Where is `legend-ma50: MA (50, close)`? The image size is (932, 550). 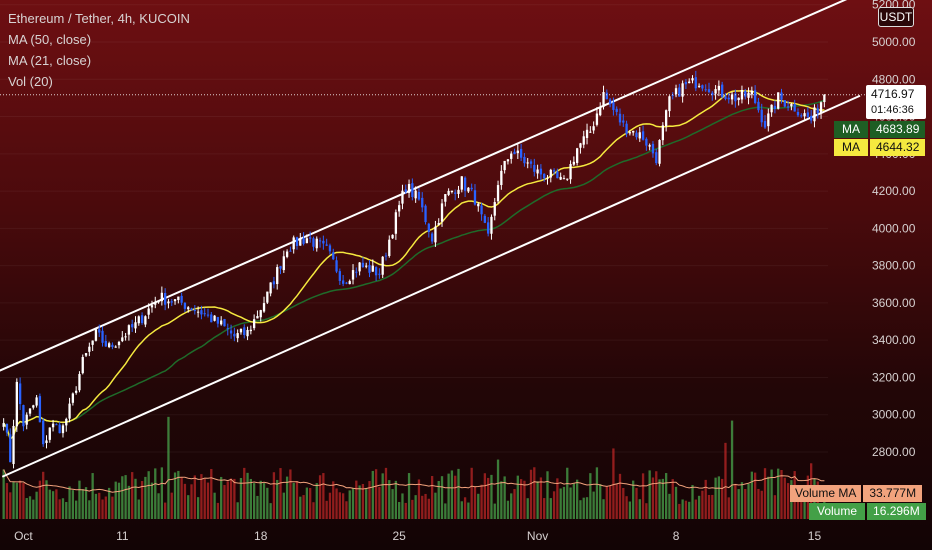
legend-ma50: MA (50, close) is located at coordinates (50, 39).